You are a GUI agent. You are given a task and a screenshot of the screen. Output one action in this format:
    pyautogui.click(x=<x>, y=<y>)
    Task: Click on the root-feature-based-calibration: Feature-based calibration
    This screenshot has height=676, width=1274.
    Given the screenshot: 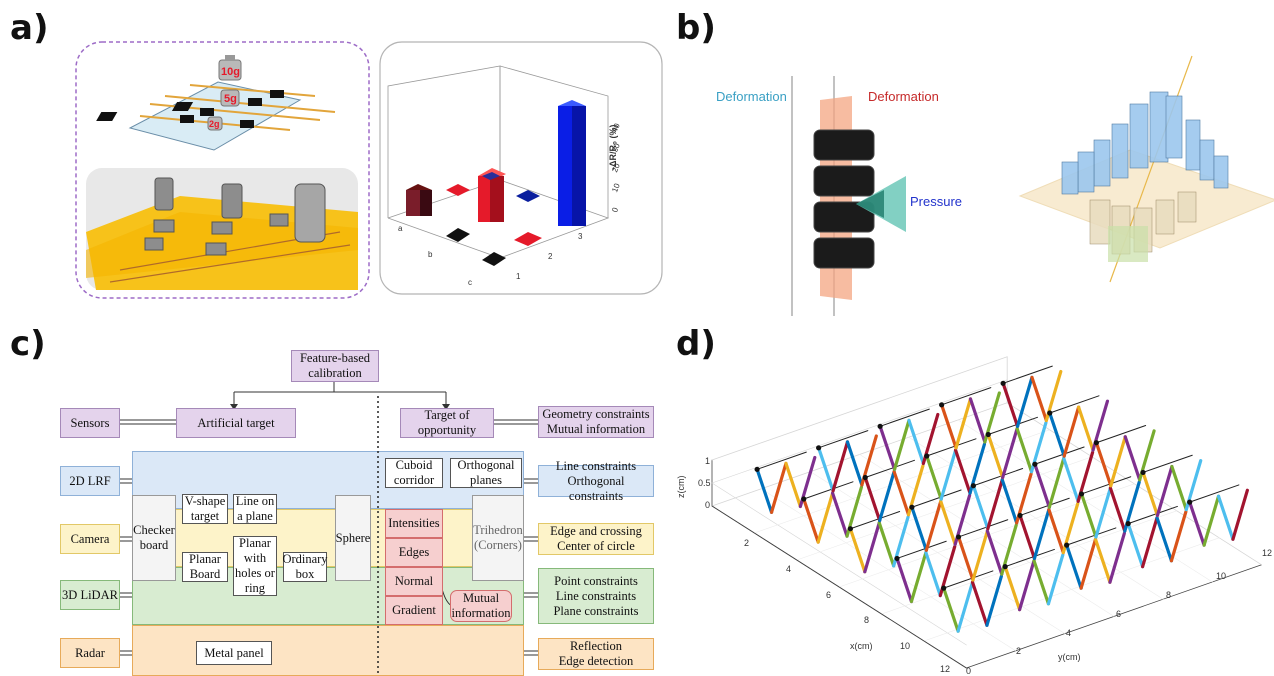 What is the action you would take?
    pyautogui.click(x=335, y=366)
    